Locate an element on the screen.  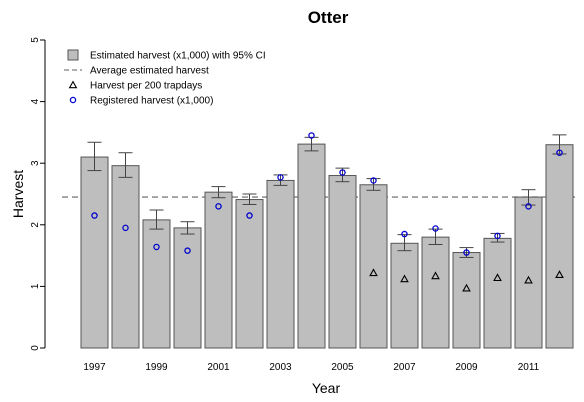
x-tick-label: 1999 is located at coordinates (156, 367).